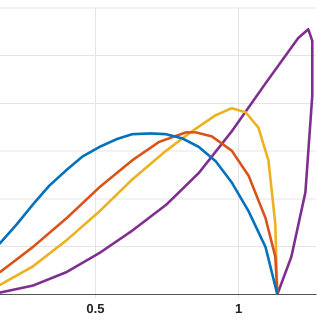  Describe the element at coordinates (95, 308) in the screenshot. I see `x-tick-label: 0.5` at that location.